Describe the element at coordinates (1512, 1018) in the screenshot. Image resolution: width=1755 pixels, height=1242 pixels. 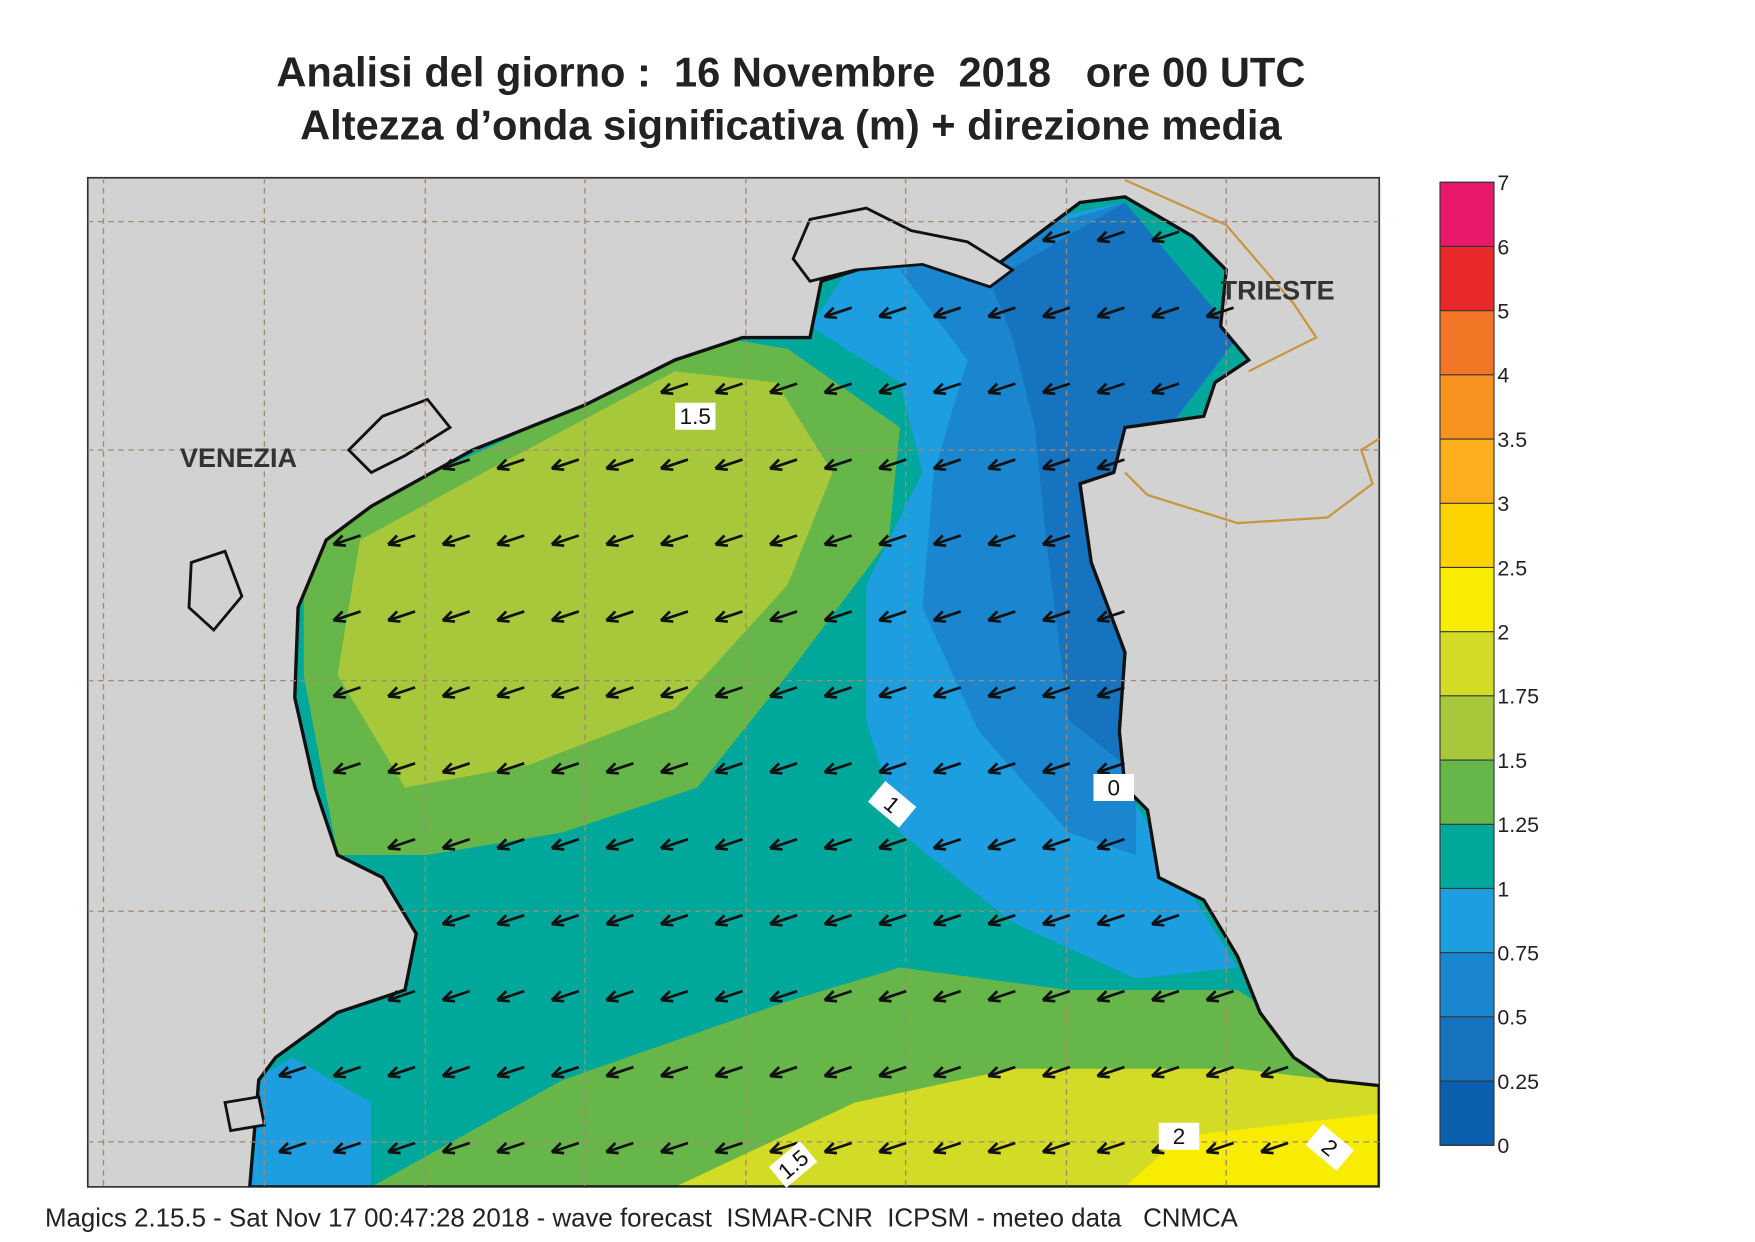
I see `colorbar-label: 0.5` at that location.